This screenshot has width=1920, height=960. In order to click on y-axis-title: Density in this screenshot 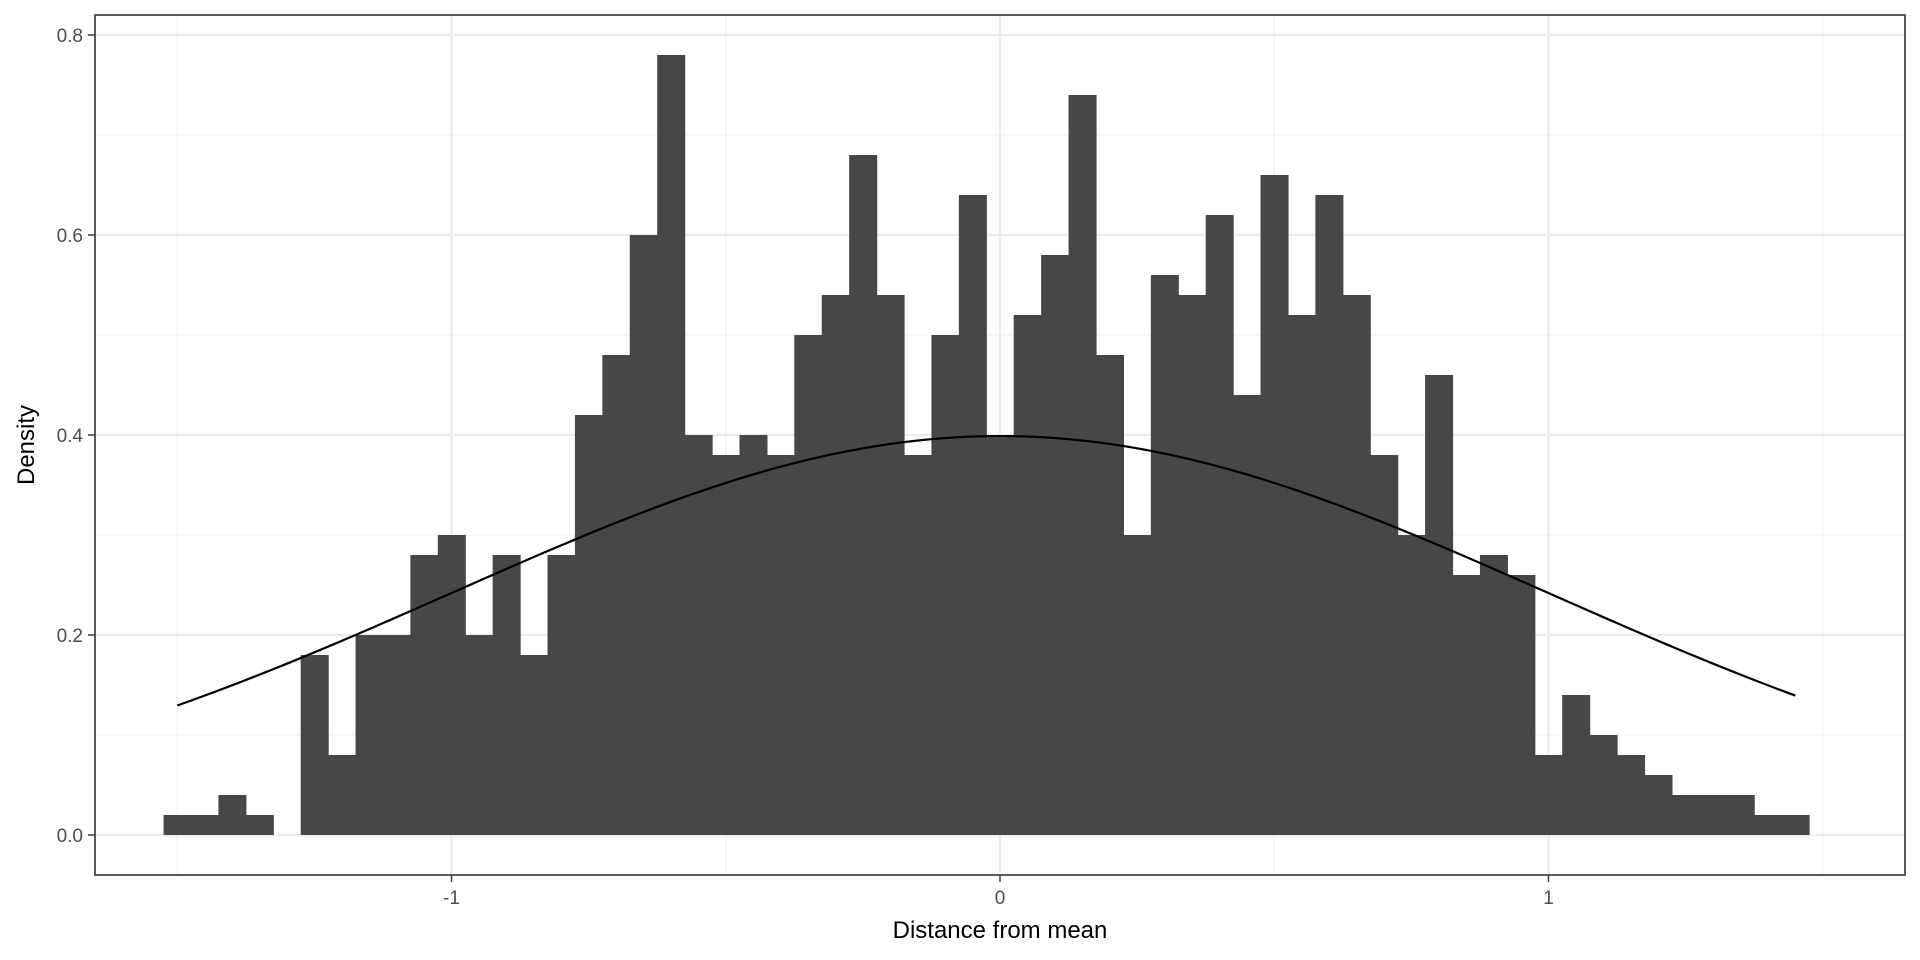, I will do `click(26, 445)`.